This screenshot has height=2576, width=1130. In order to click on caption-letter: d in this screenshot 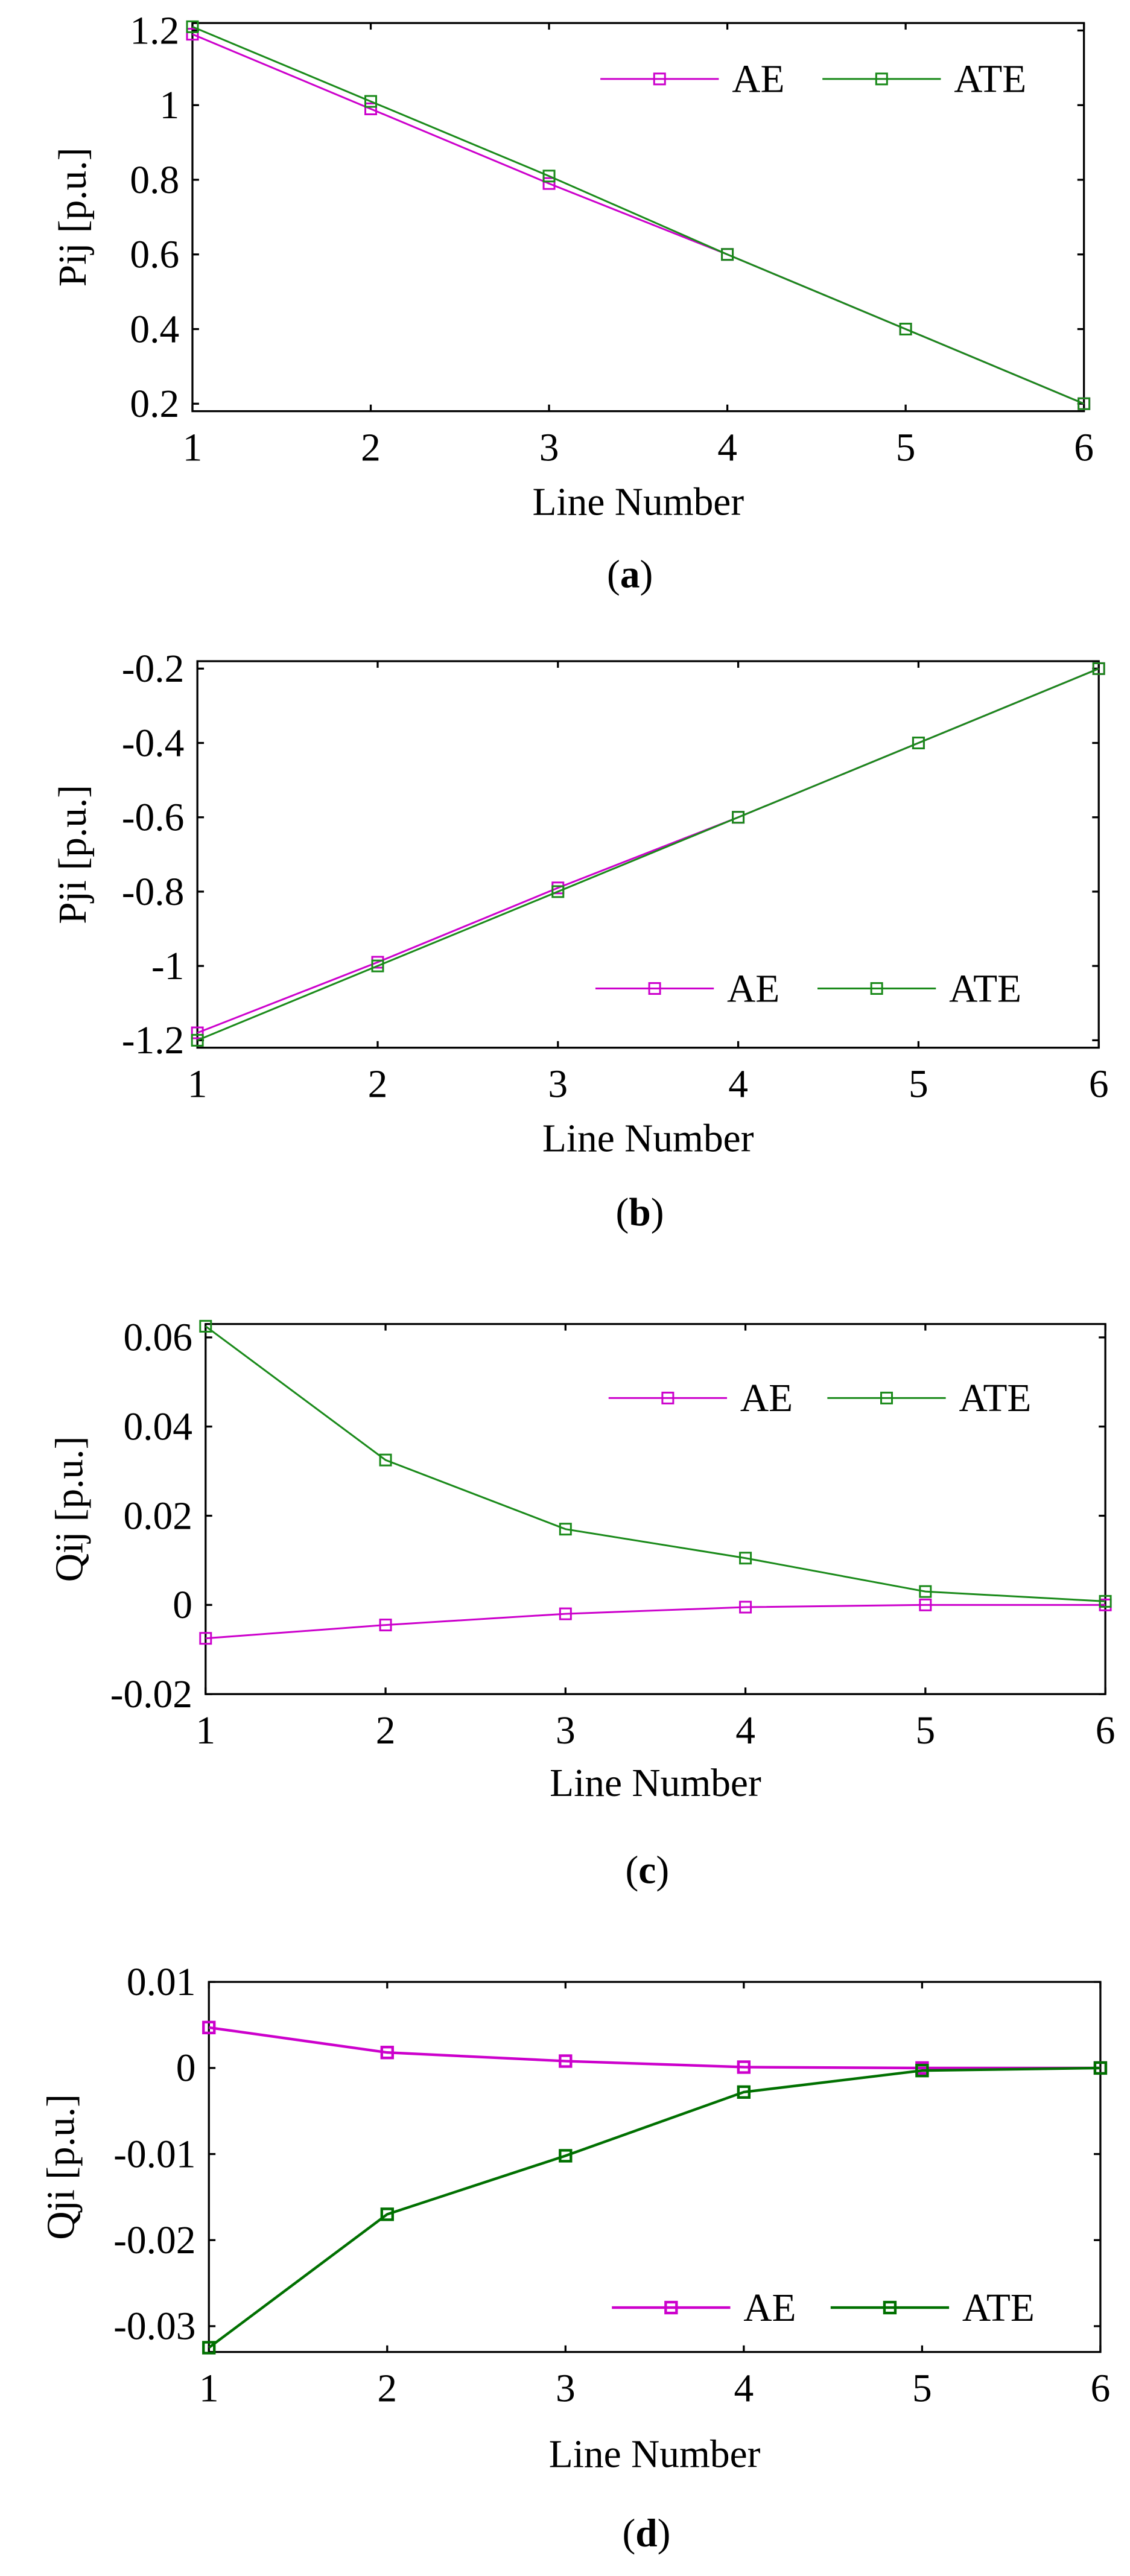, I will do `click(646, 2533)`.